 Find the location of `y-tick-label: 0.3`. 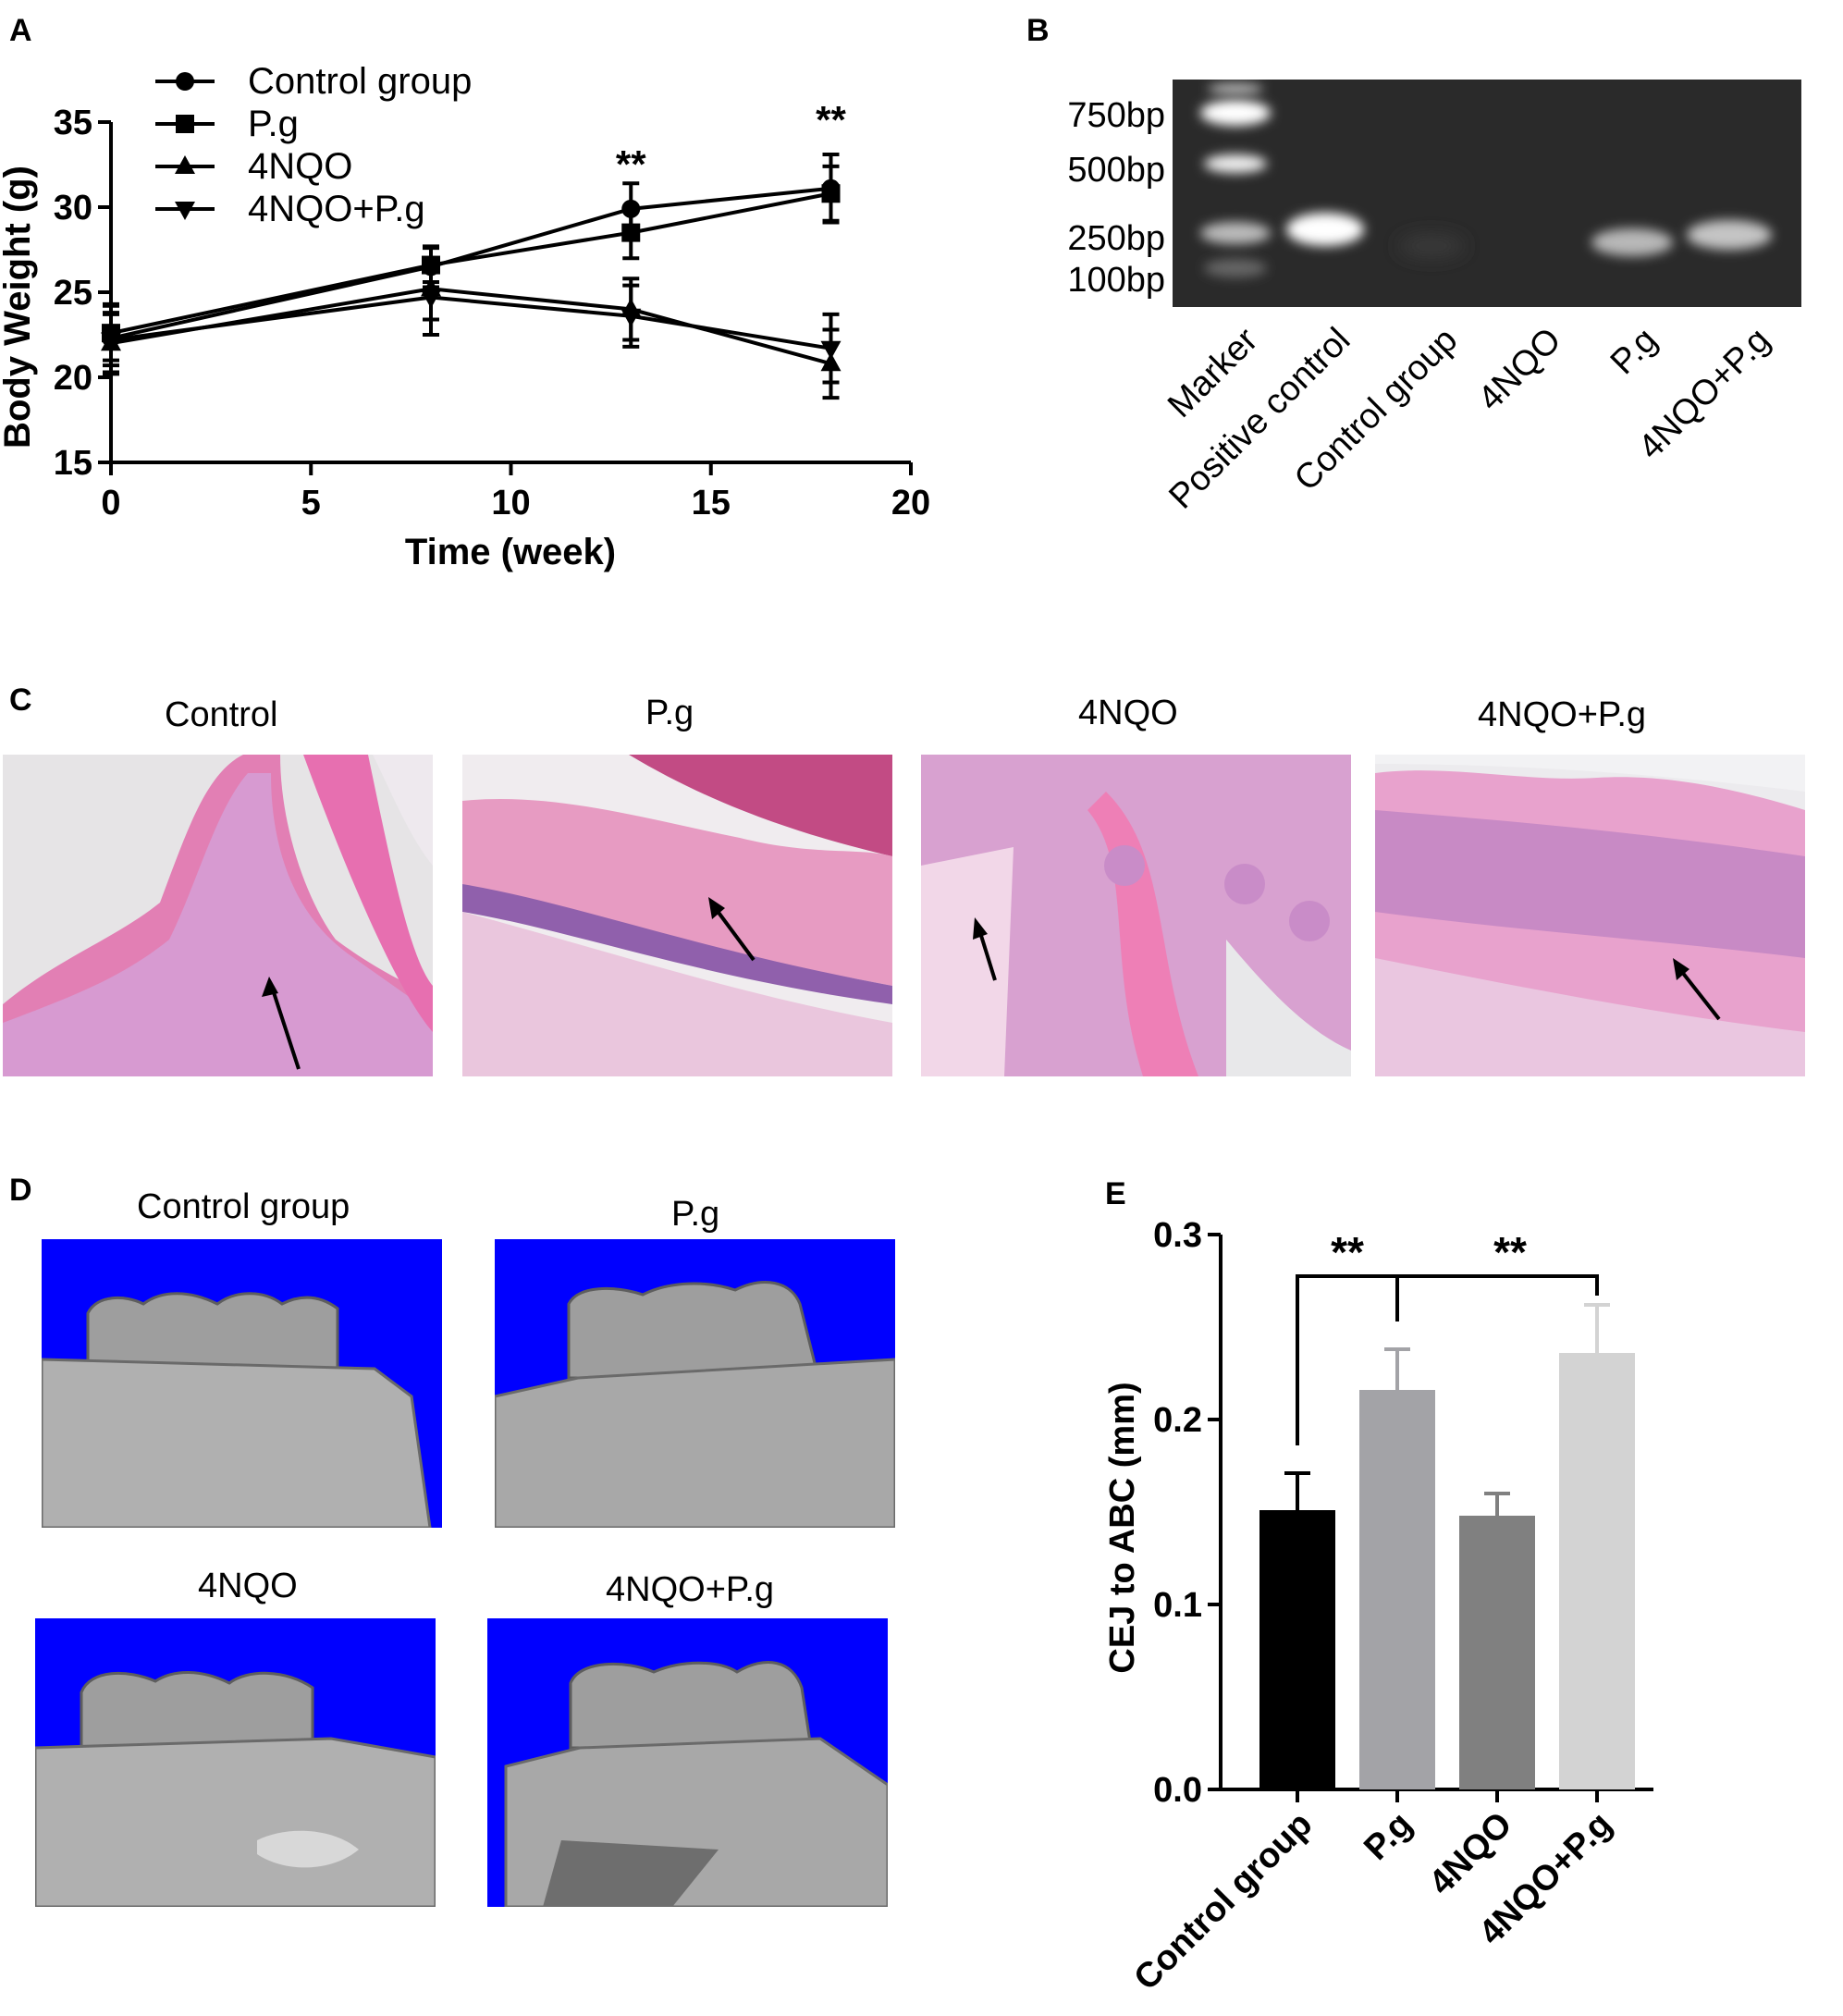

y-tick-label: 0.3 is located at coordinates (1177, 1235).